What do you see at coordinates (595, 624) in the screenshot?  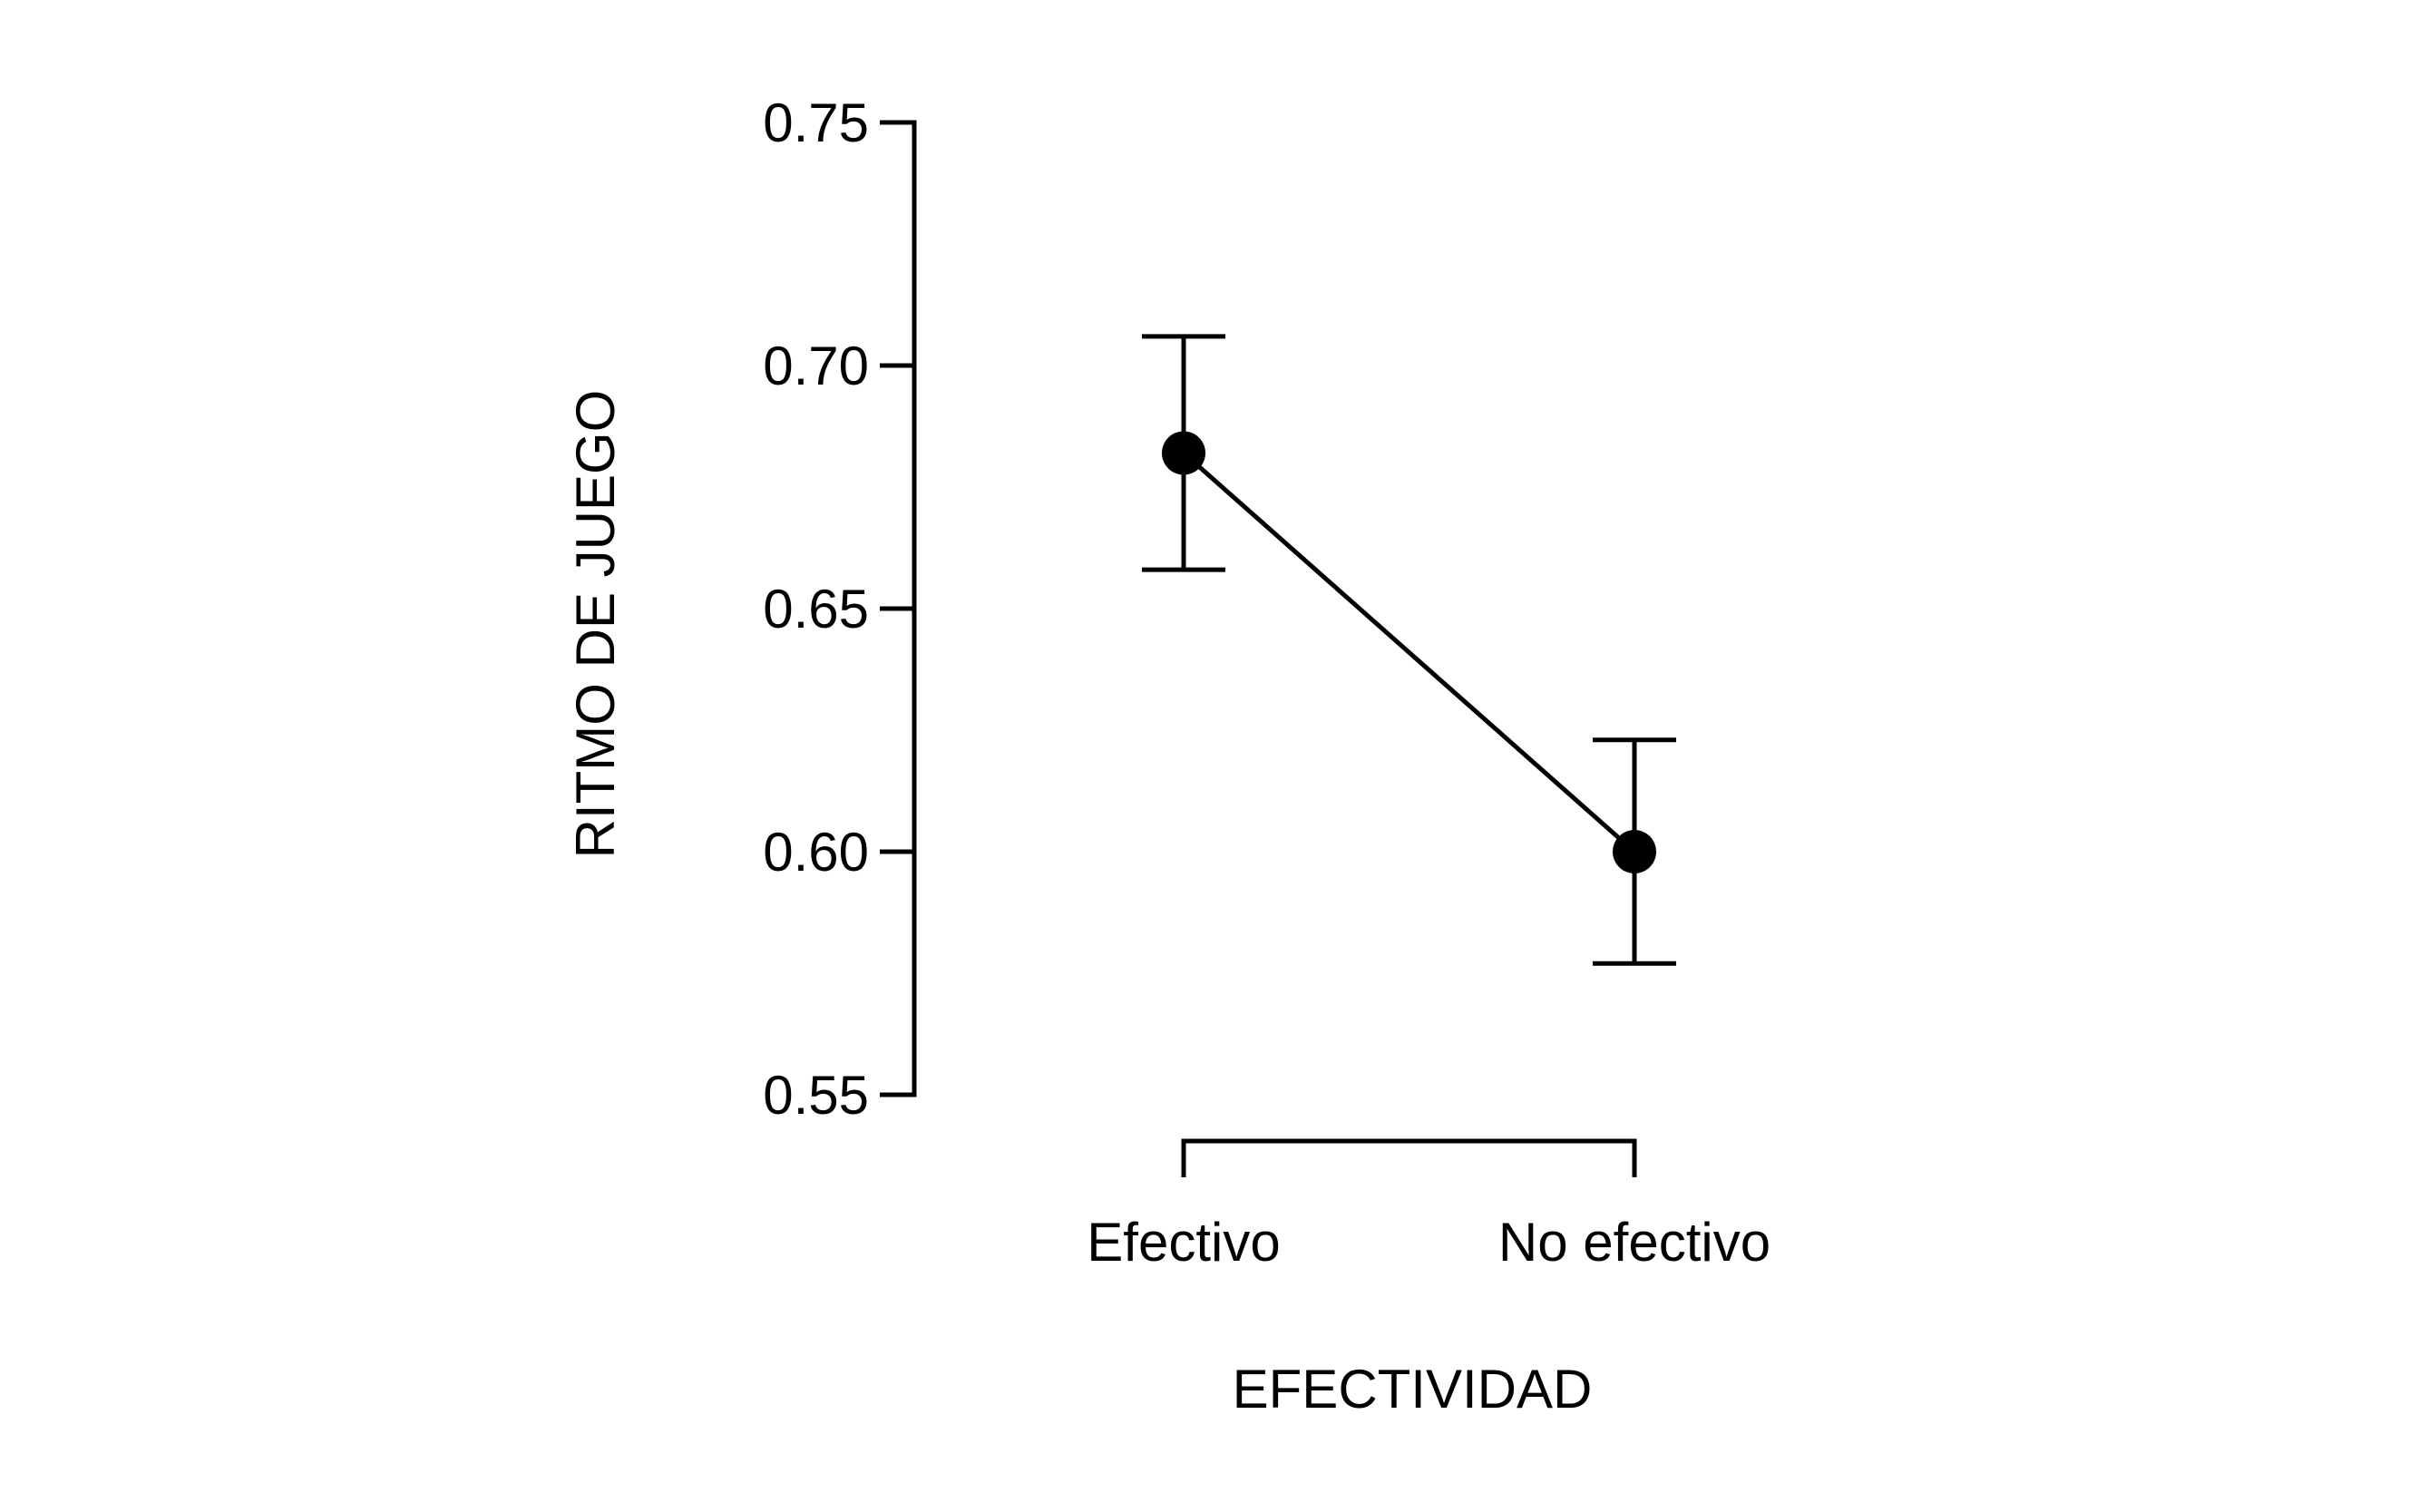 I see `y-axis-title: RITMO DE JUEGO` at bounding box center [595, 624].